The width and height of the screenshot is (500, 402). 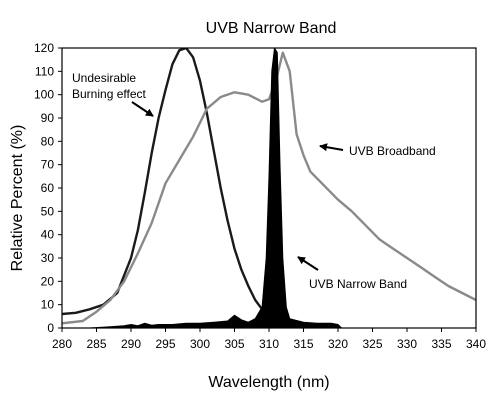 What do you see at coordinates (338, 344) in the screenshot?
I see `x-tick-label: 320` at bounding box center [338, 344].